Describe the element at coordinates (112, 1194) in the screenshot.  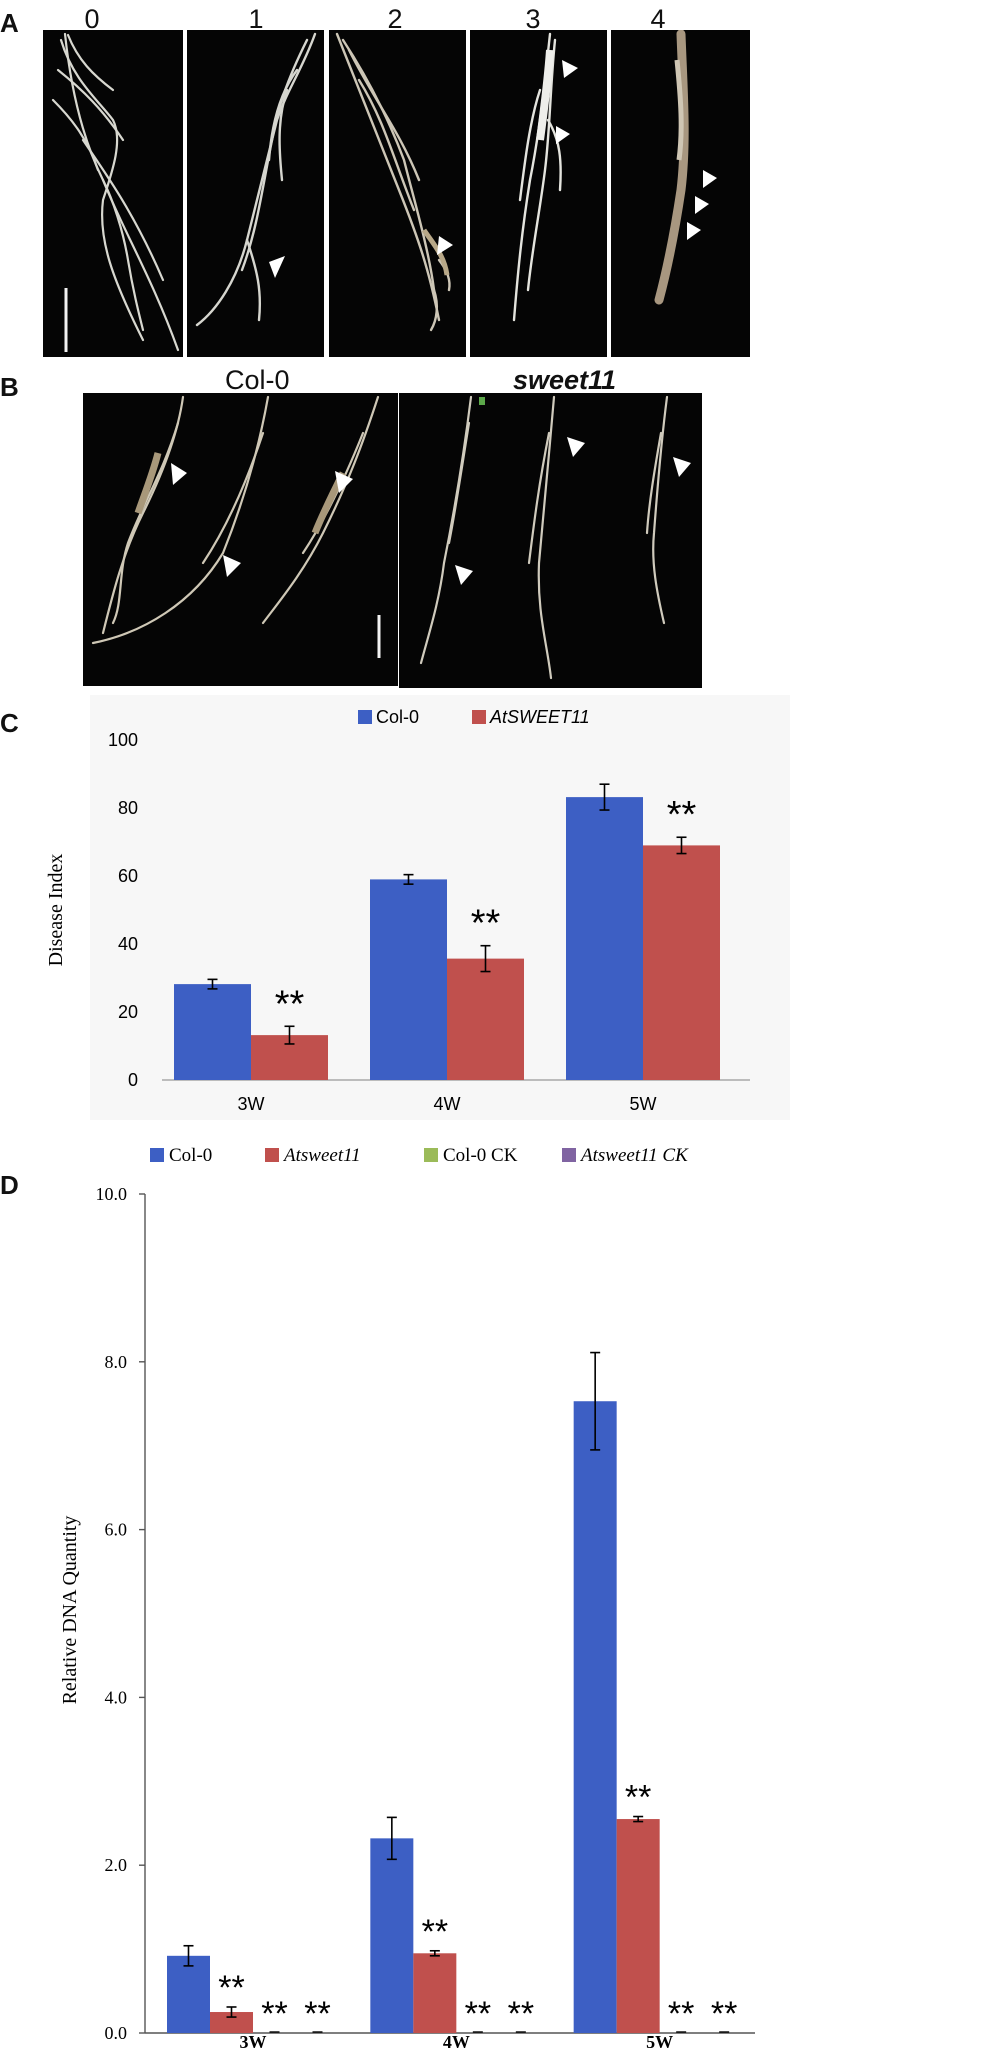
I see `y-tick-label: 10.0` at that location.